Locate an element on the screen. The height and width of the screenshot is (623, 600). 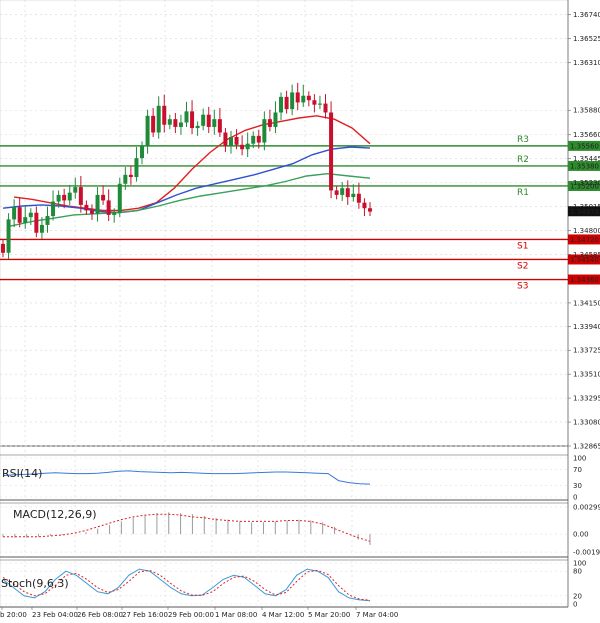
x-tick-label: 26 Feb 08:00 is located at coordinates (100, 615).